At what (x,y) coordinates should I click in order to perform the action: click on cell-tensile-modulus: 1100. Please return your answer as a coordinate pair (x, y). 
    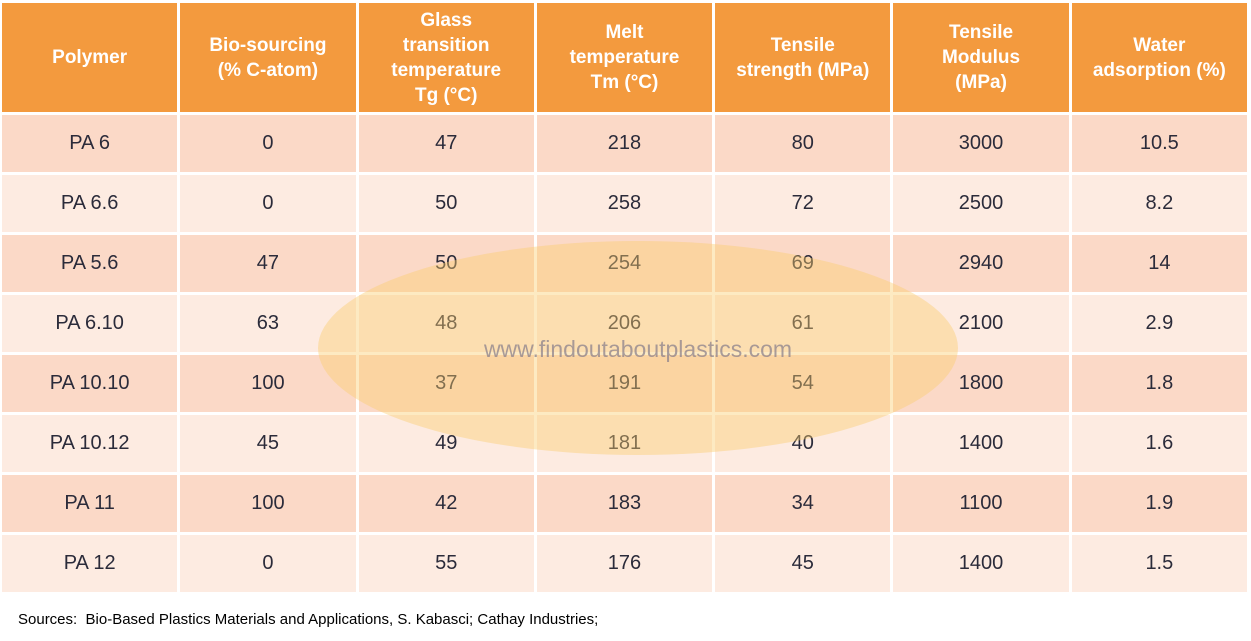
    Looking at the image, I should click on (981, 503).